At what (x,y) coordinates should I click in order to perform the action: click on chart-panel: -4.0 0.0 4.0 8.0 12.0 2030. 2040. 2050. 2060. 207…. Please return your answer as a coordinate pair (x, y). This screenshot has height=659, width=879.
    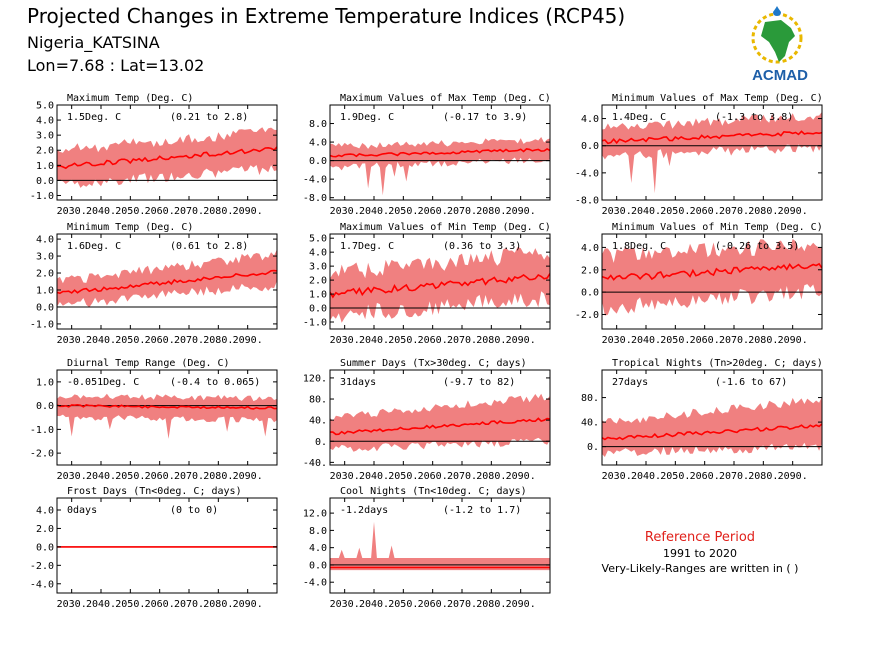
    Looking at the image, I should click on (427, 548).